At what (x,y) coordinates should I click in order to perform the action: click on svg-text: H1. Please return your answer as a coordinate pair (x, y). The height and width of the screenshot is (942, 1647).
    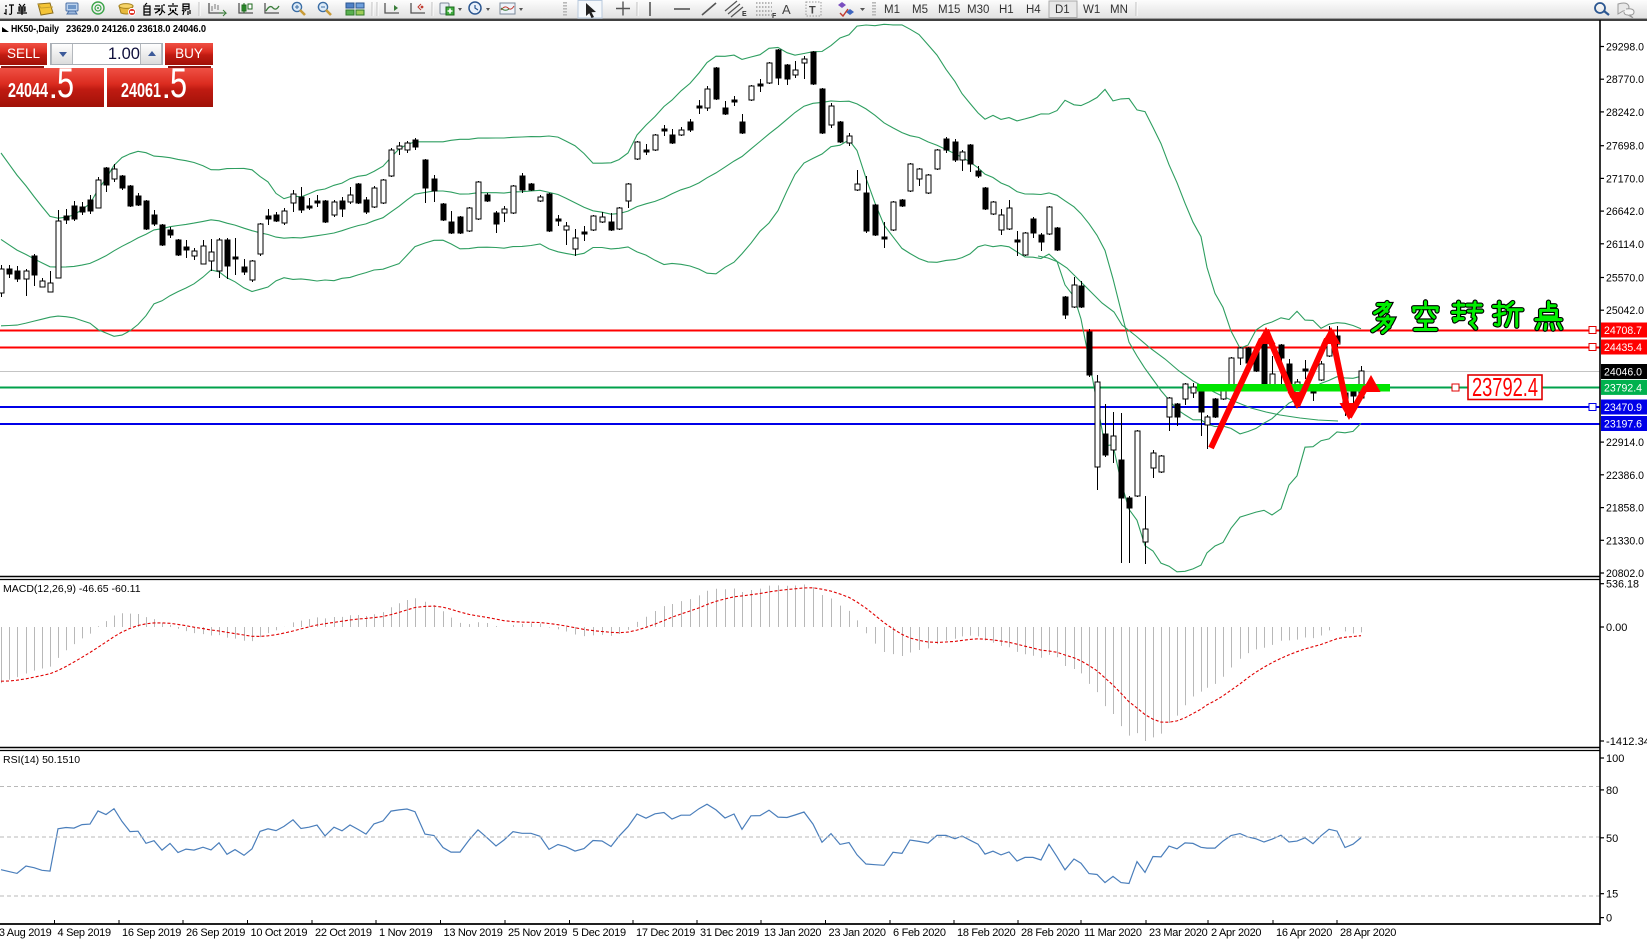
    Looking at the image, I should click on (1006, 10).